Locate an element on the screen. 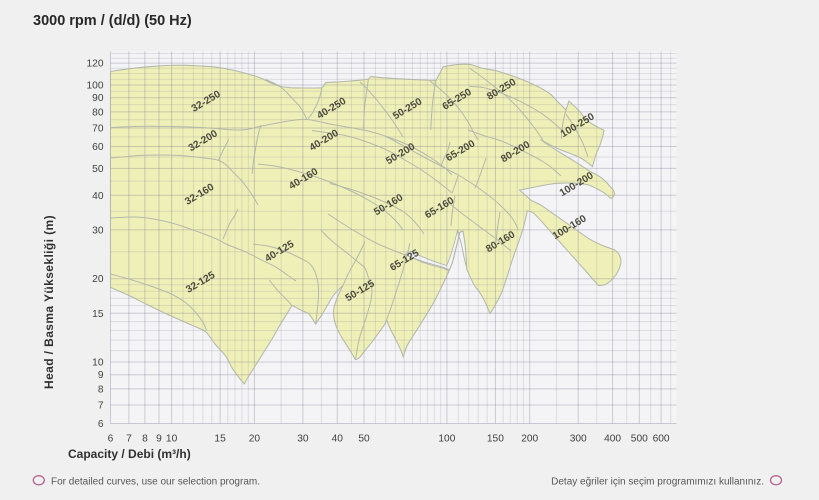 Image resolution: width=819 pixels, height=500 pixels. svg-text: 80 is located at coordinates (98, 112).